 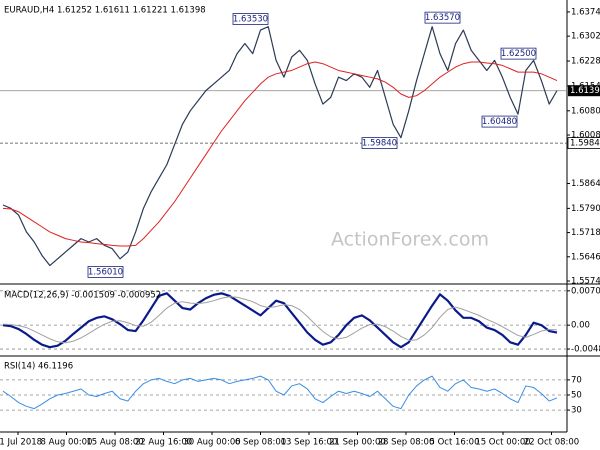 What do you see at coordinates (585, 209) in the screenshot?
I see `y-tick-label: 1.57900` at bounding box center [585, 209].